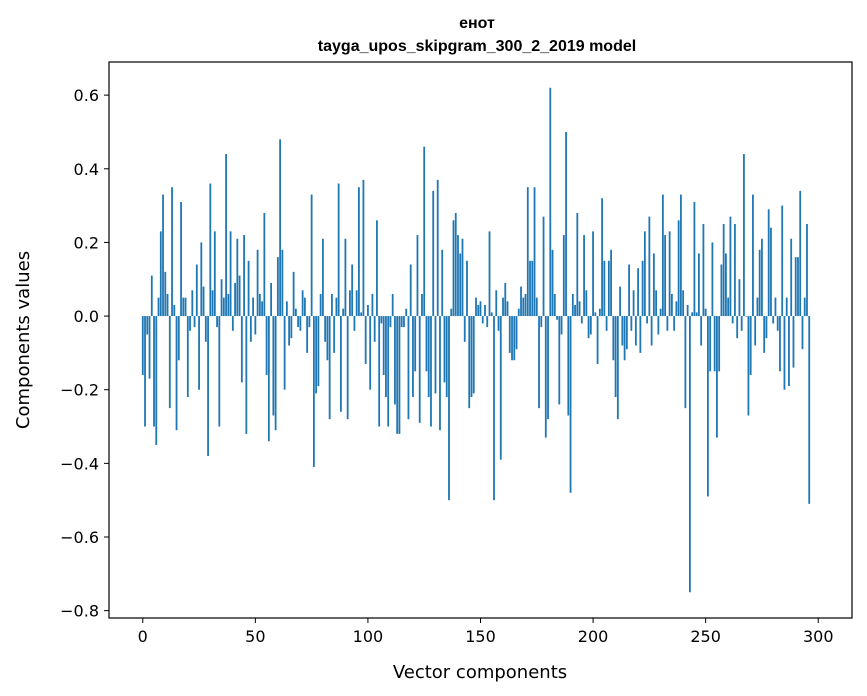 Image resolution: width=867 pixels, height=696 pixels. Describe the element at coordinates (79, 537) in the screenshot. I see `y-tick-label: −0.6` at that location.